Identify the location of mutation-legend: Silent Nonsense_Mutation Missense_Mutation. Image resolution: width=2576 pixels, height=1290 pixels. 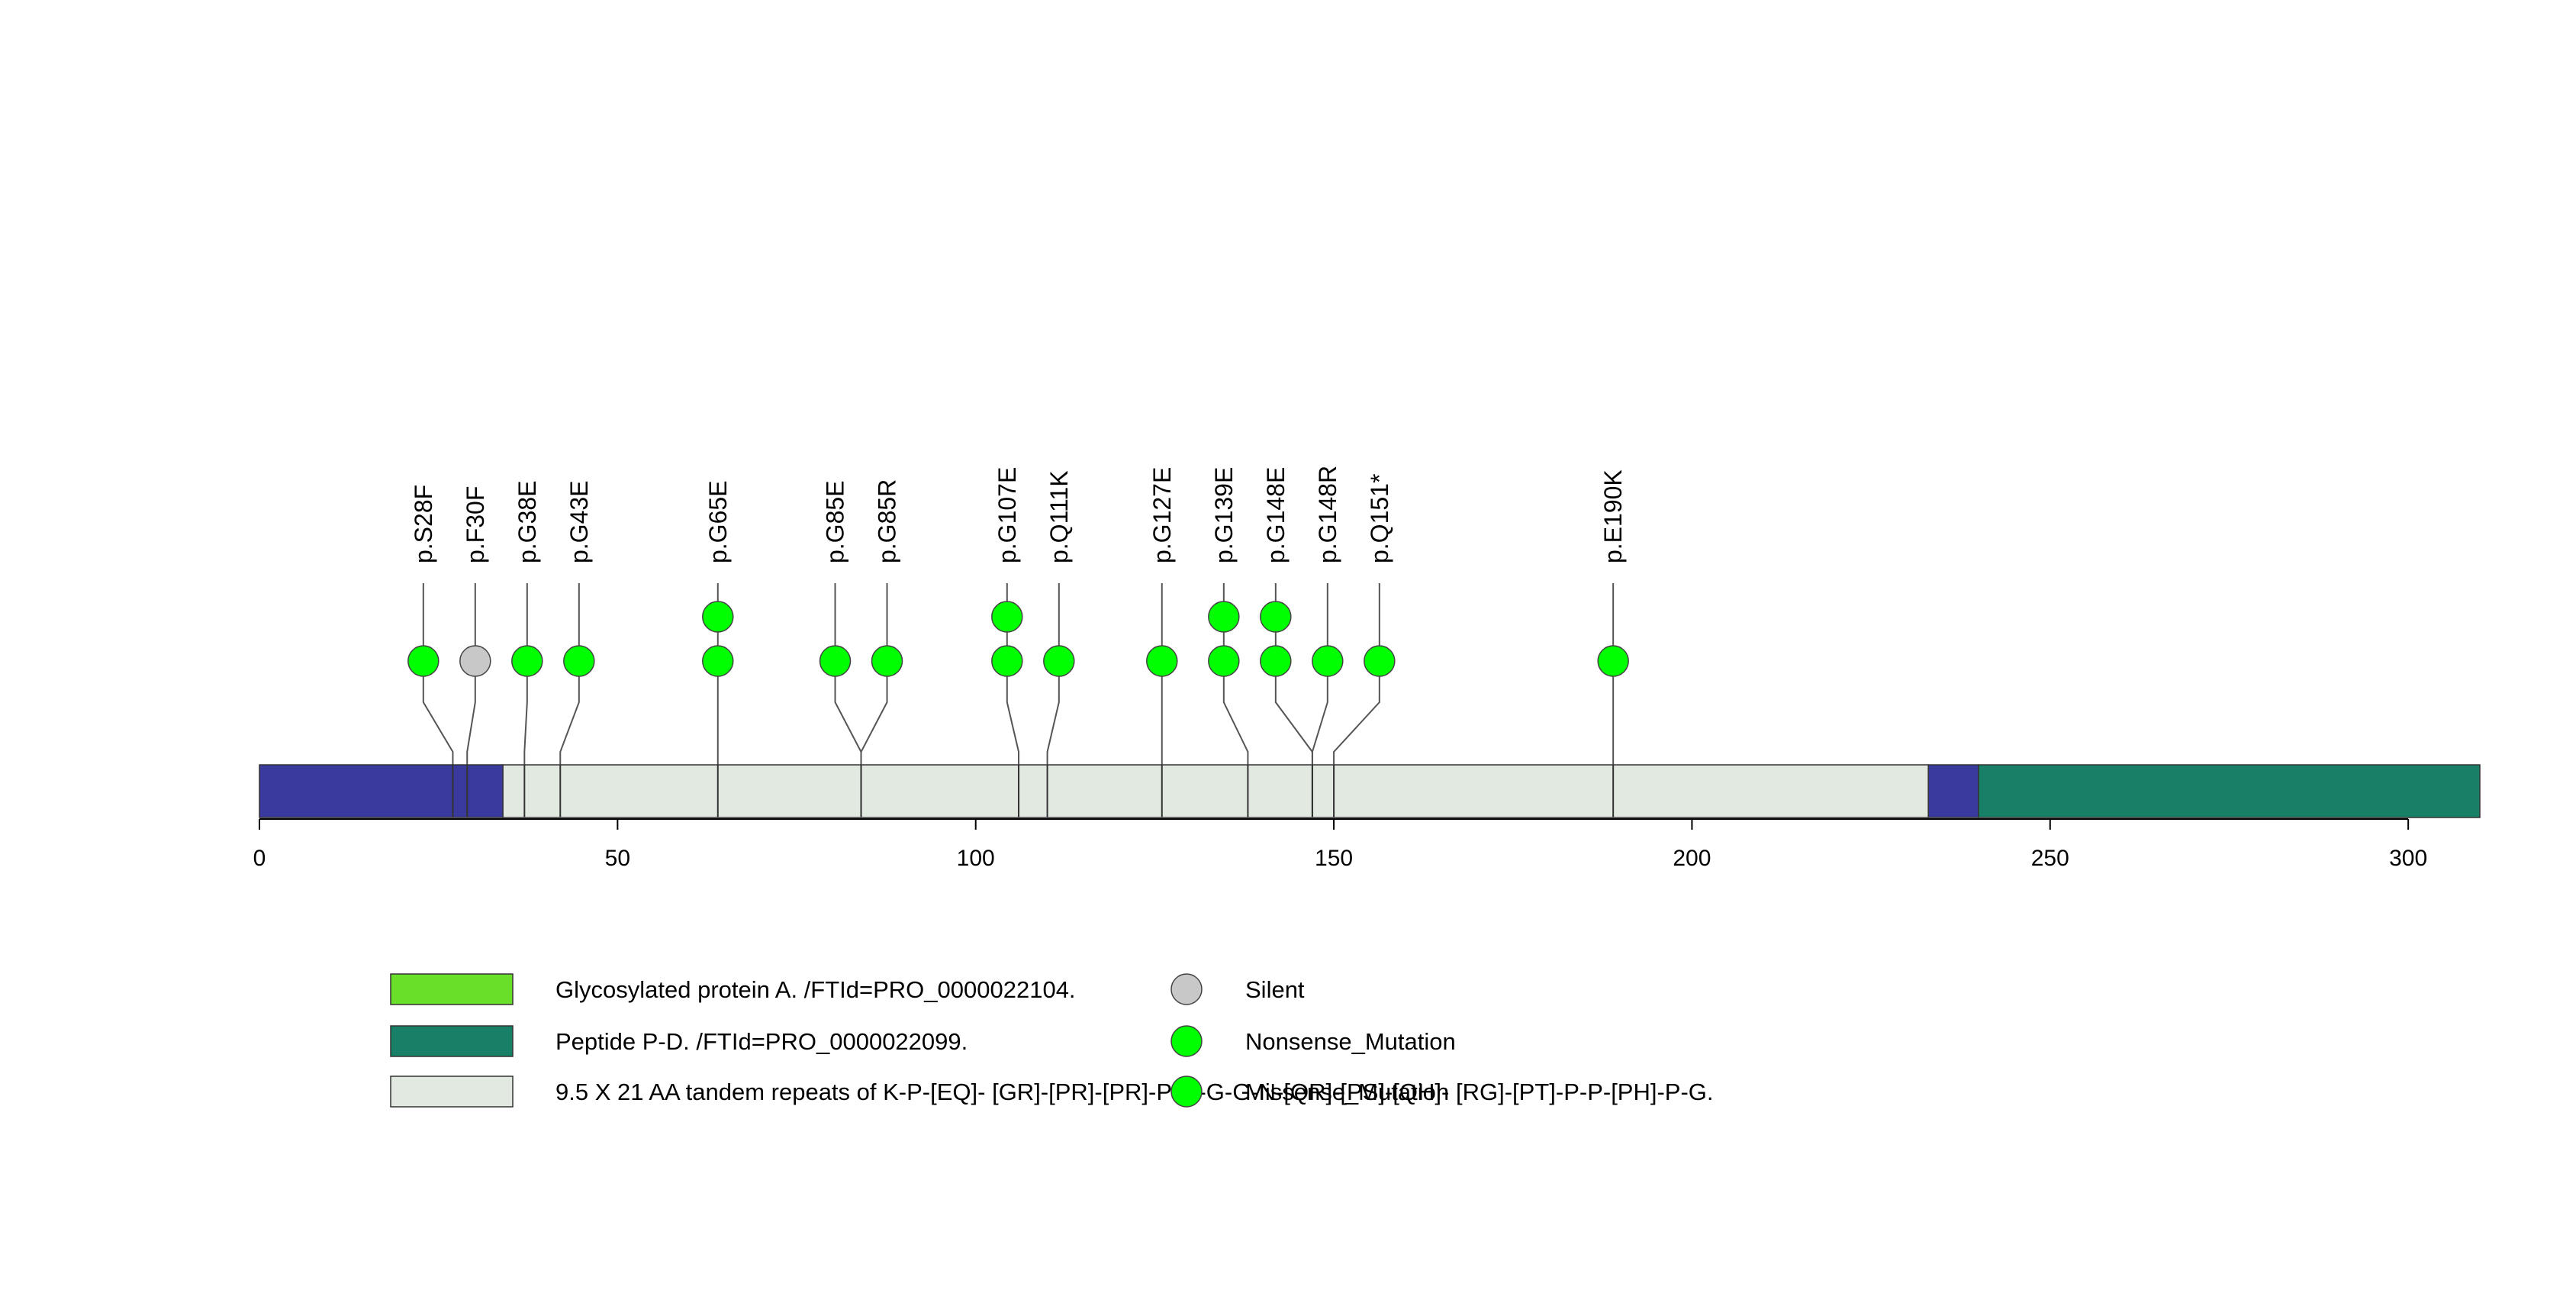
(1313, 1040).